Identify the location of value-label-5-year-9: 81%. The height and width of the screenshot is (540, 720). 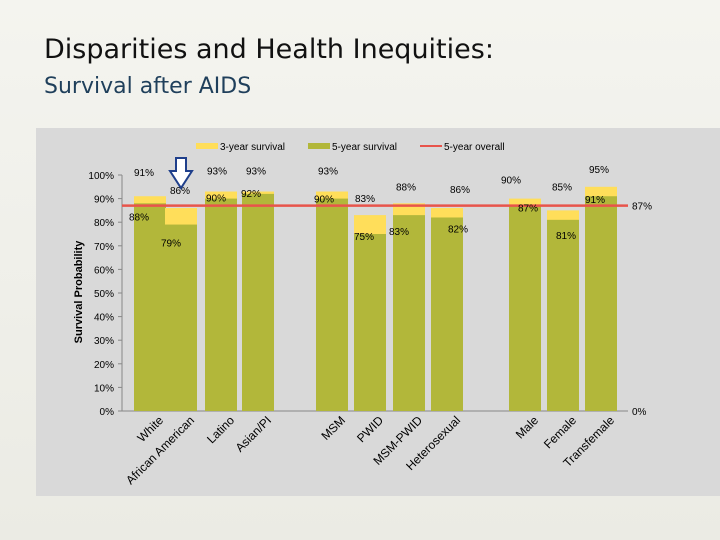
(566, 236).